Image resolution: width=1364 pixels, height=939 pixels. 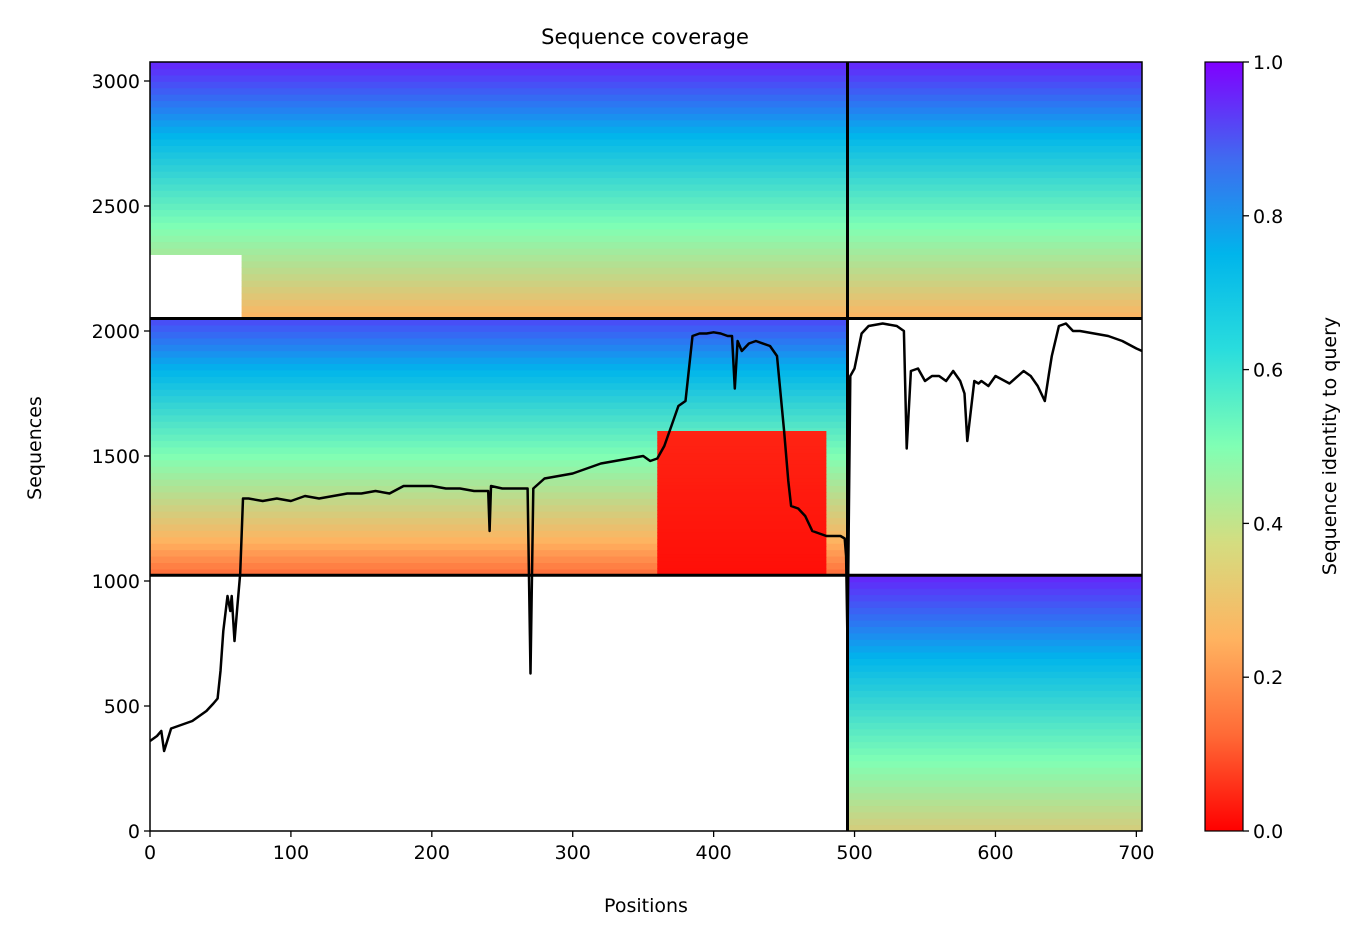 I want to click on colorbar, so click(x=1224, y=446).